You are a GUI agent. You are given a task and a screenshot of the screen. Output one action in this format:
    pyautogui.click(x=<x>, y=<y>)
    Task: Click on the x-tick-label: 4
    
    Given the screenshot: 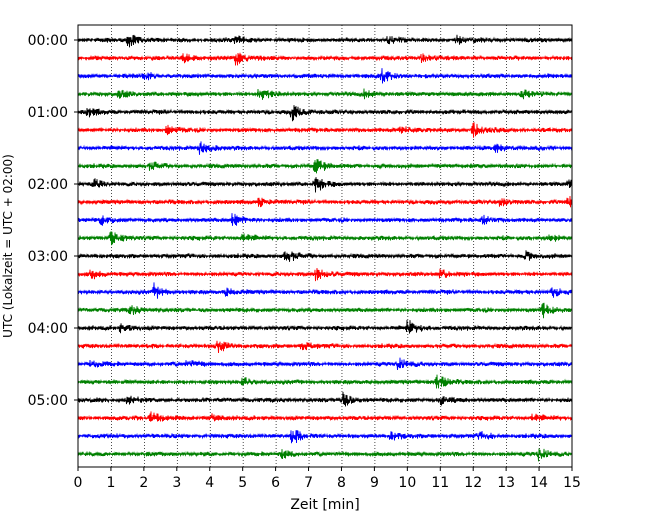 What is the action you would take?
    pyautogui.click(x=209, y=483)
    